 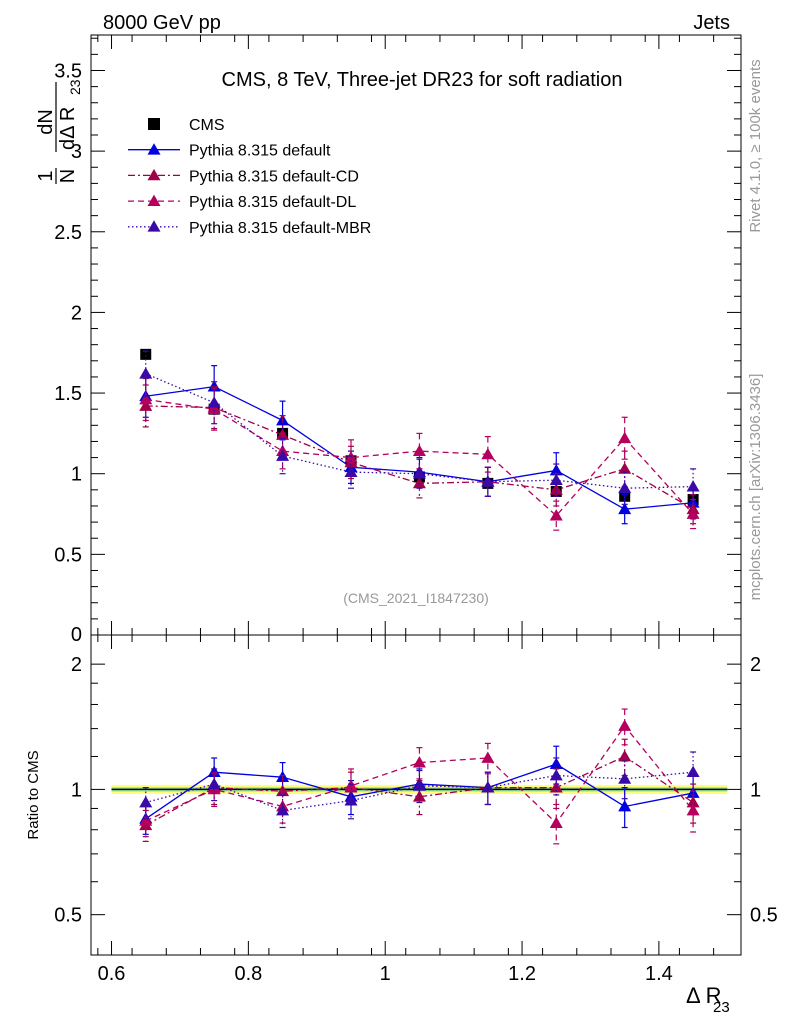 I want to click on main-series-dl, so click(x=419, y=454).